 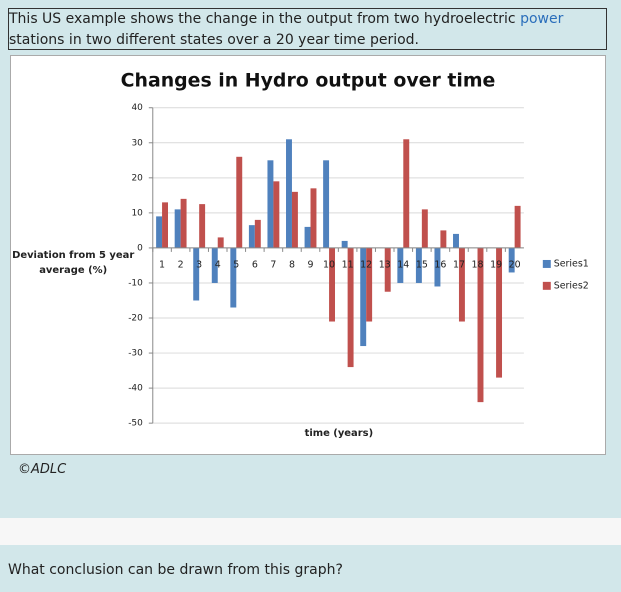 I want to click on x-tick-label: 9, so click(x=311, y=264).